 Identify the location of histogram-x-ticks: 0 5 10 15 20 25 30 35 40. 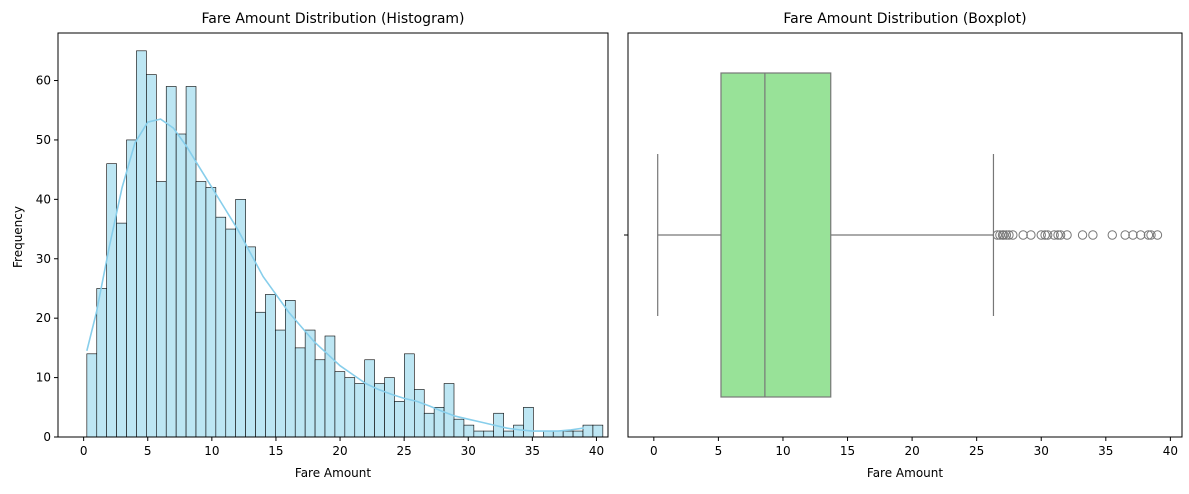
(342, 447).